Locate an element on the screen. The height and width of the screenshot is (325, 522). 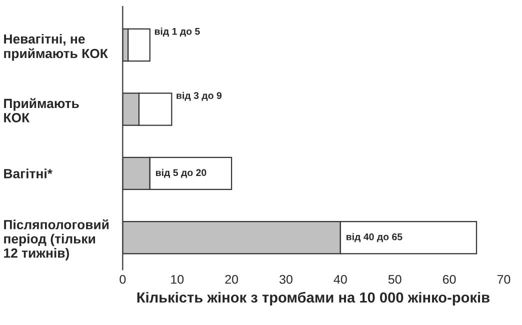
x-tick-label: 60 is located at coordinates (449, 279).